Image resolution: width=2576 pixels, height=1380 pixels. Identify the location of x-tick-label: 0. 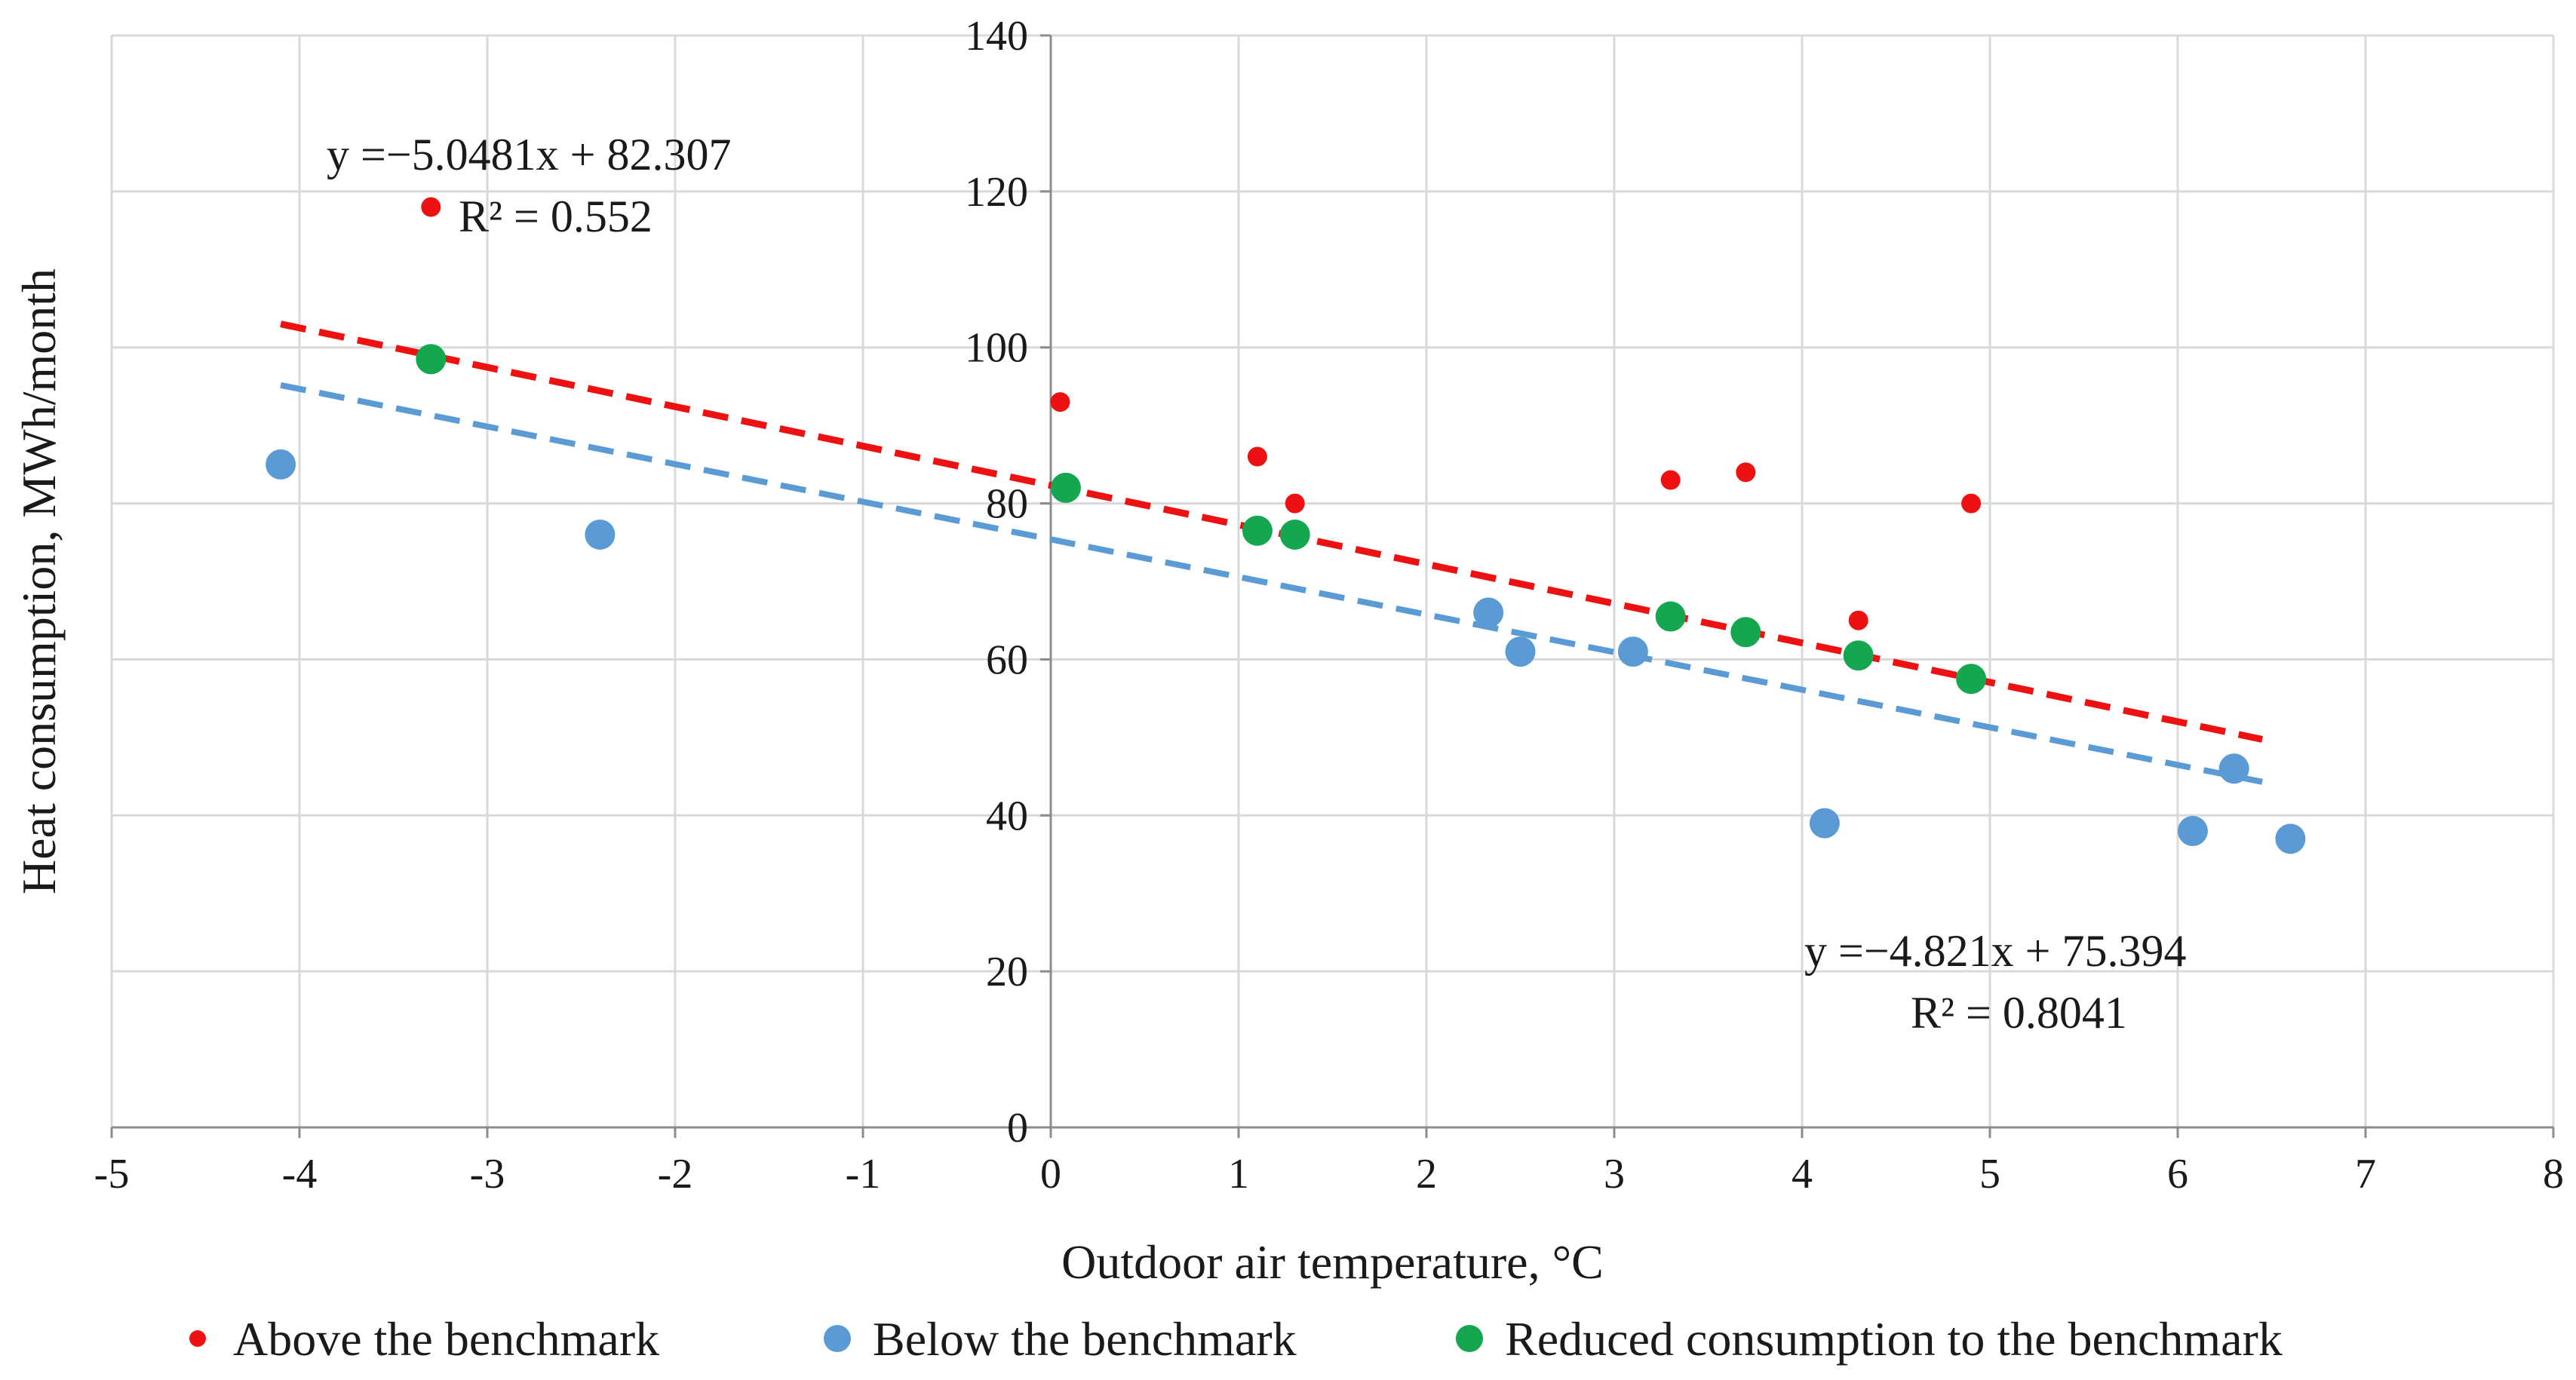
(1050, 1174).